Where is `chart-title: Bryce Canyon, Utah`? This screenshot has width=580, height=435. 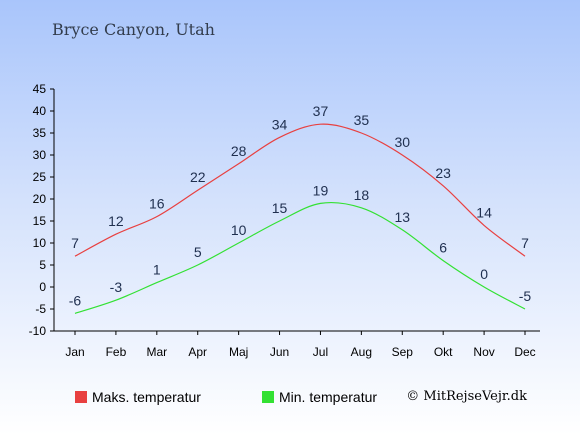
chart-title: Bryce Canyon, Utah is located at coordinates (133, 29).